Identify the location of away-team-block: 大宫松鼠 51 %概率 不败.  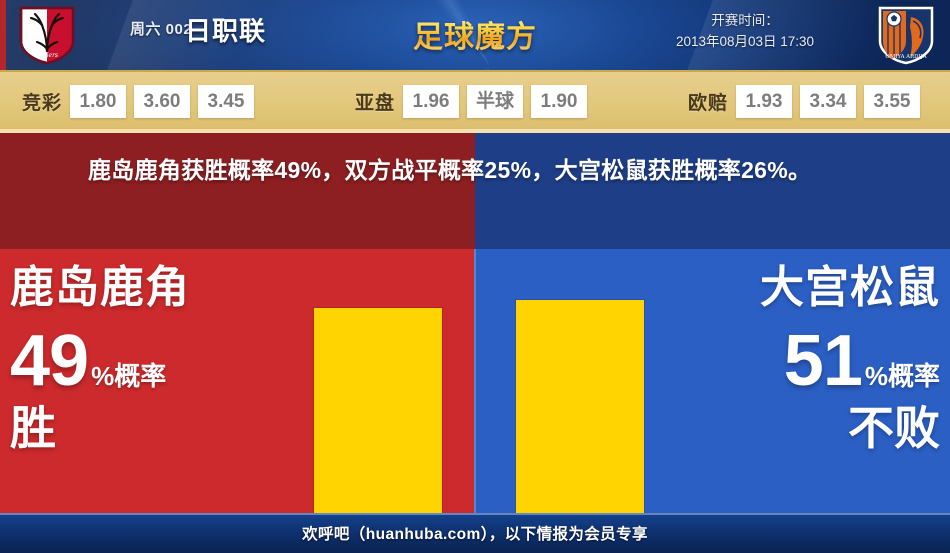
(815, 353).